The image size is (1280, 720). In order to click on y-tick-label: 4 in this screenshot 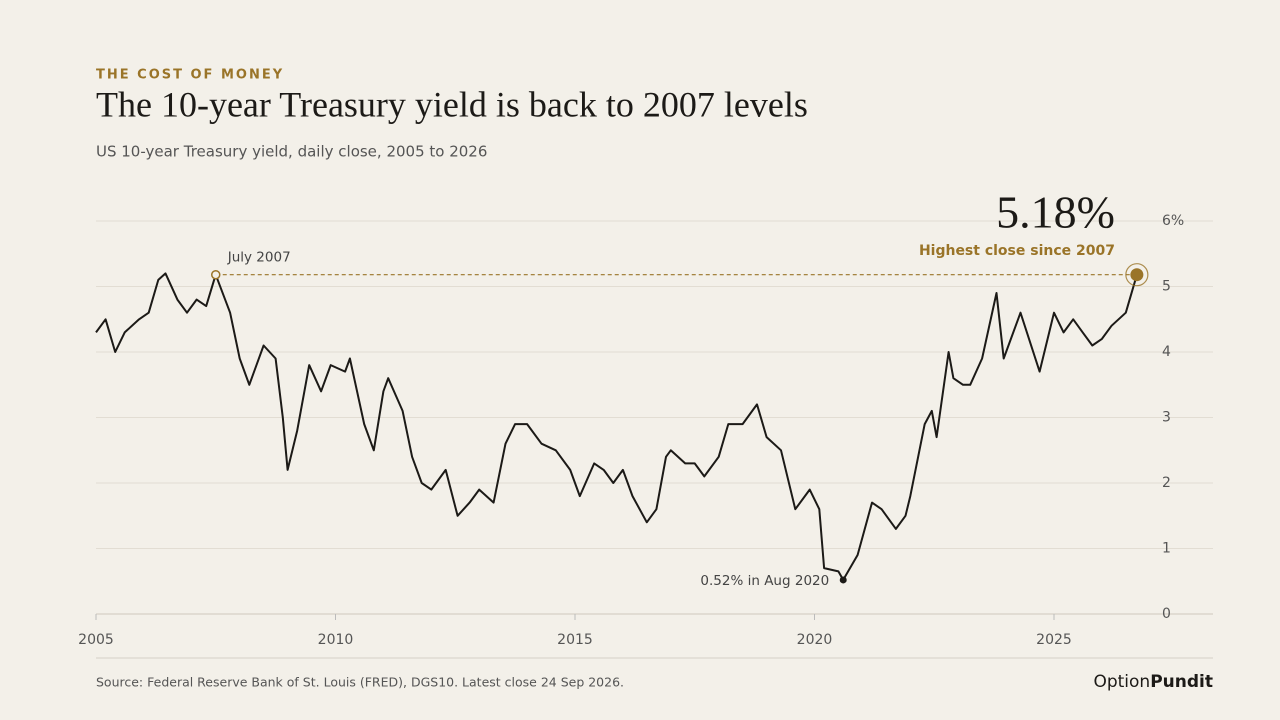, I will do `click(1166, 352)`.